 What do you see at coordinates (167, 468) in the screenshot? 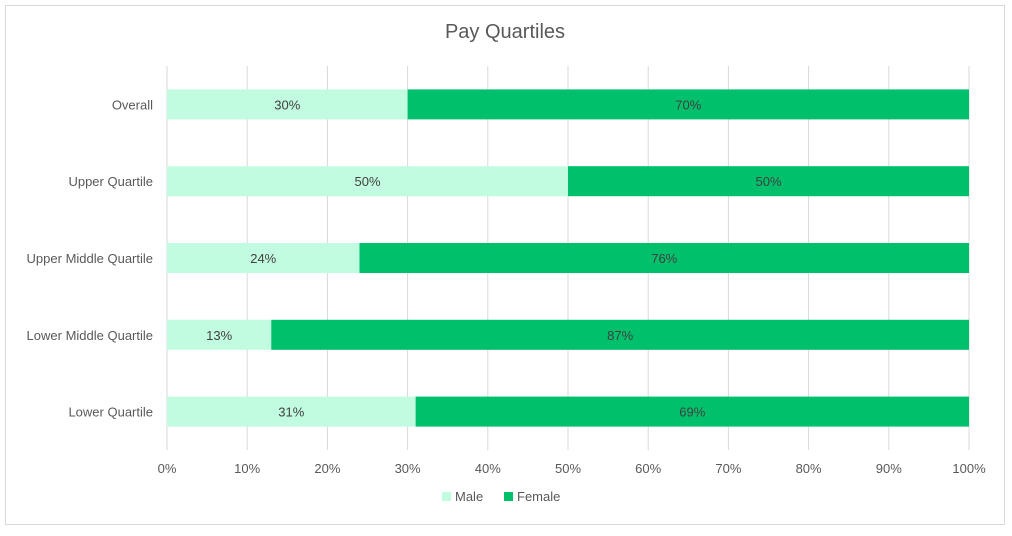
I see `x-tick-label: 0%` at bounding box center [167, 468].